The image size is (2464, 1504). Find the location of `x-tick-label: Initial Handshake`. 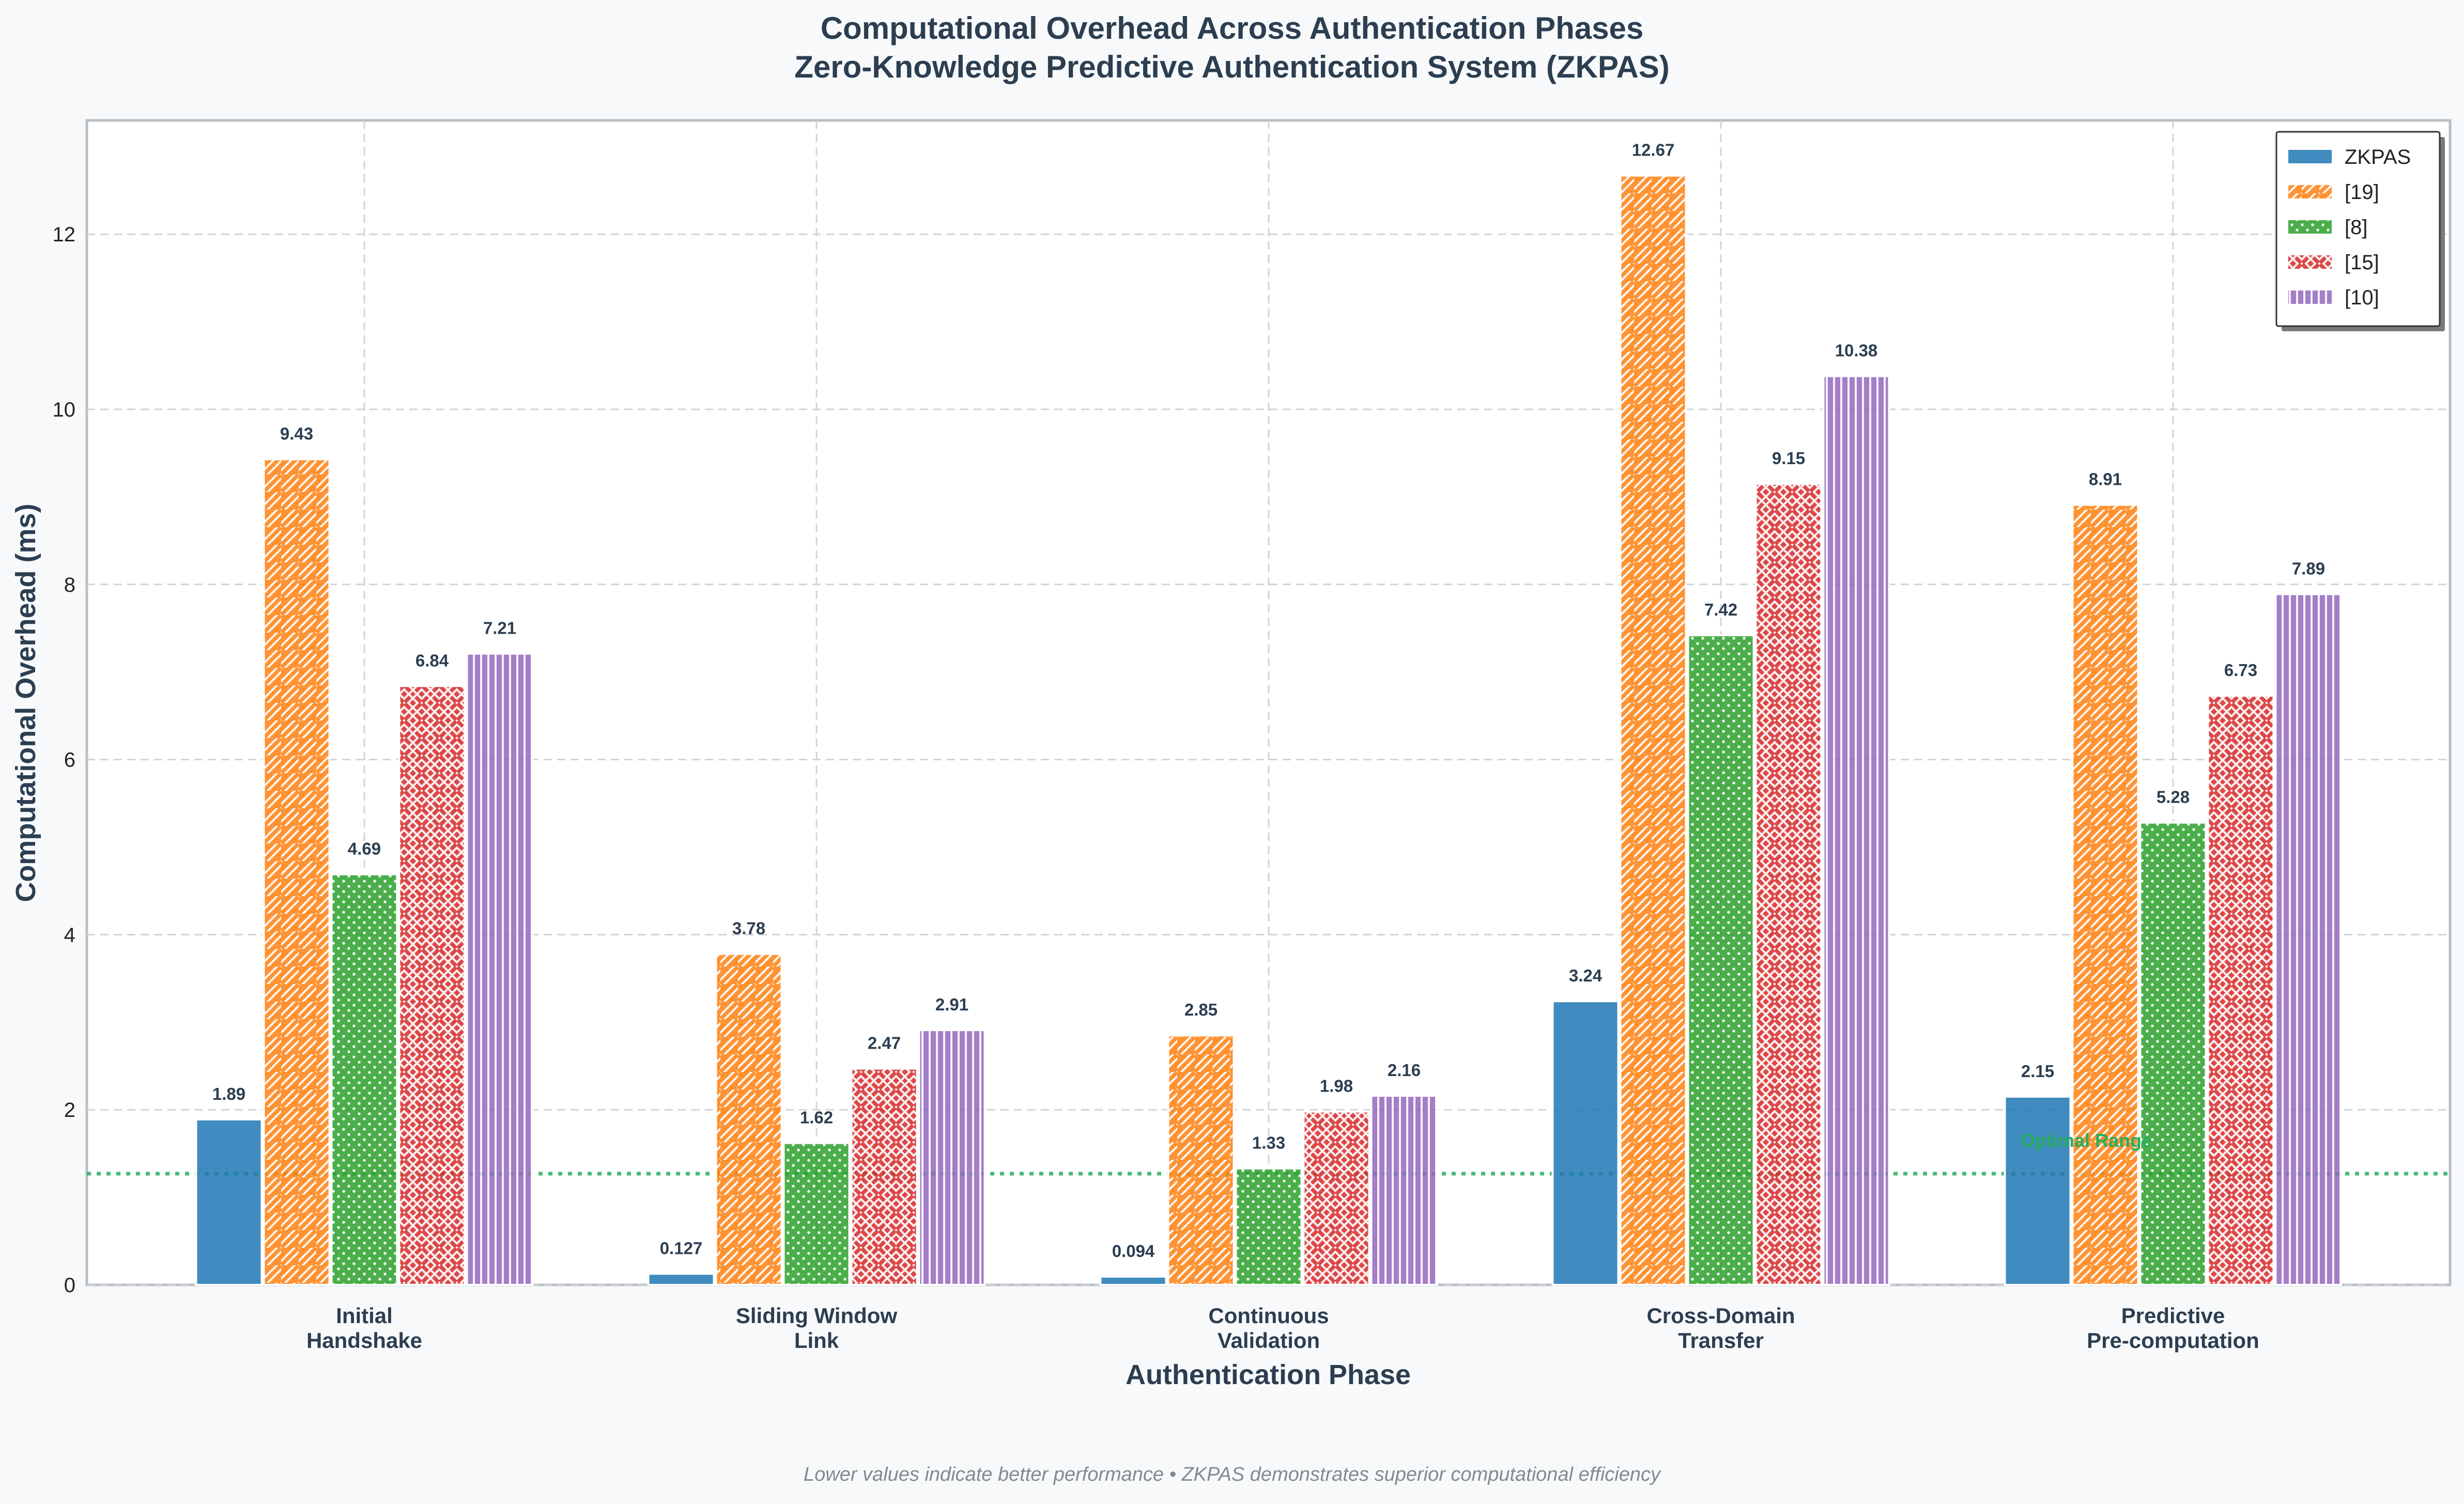

x-tick-label: Initial Handshake is located at coordinates (364, 1328).